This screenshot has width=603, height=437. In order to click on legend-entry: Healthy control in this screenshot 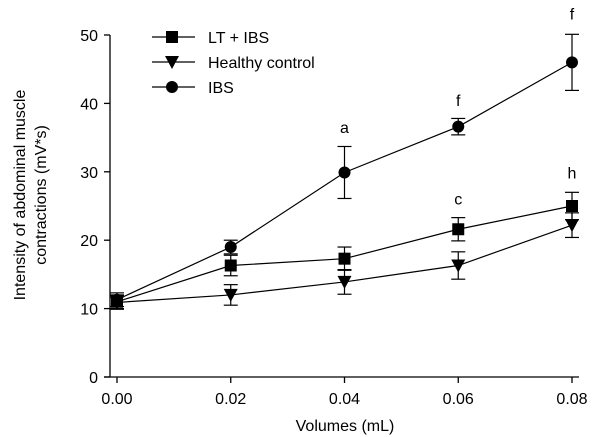, I will do `click(233, 63)`.